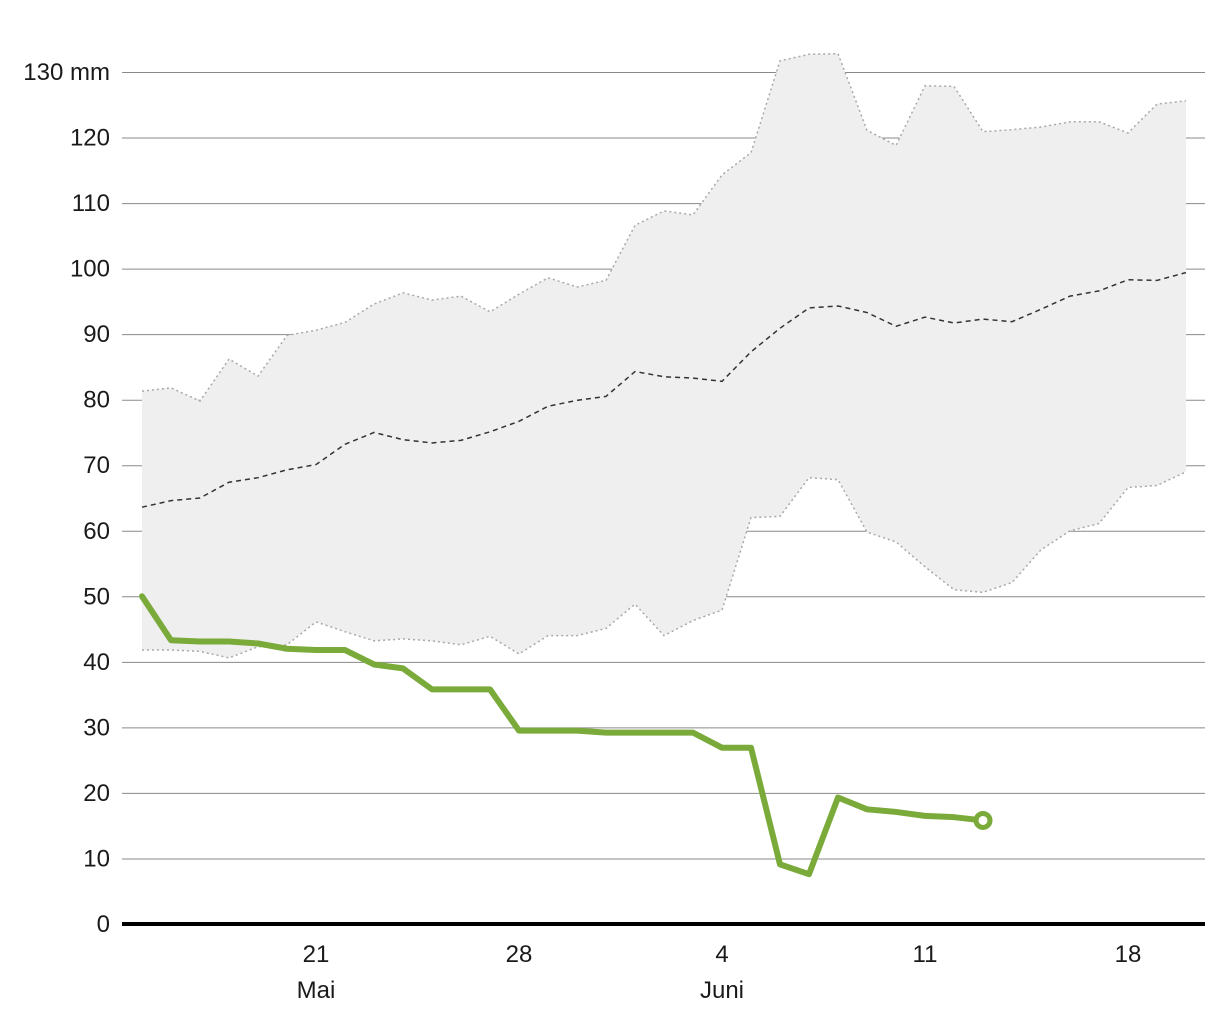  Describe the element at coordinates (1128, 954) in the screenshot. I see `x-tick-label-18: 18` at that location.